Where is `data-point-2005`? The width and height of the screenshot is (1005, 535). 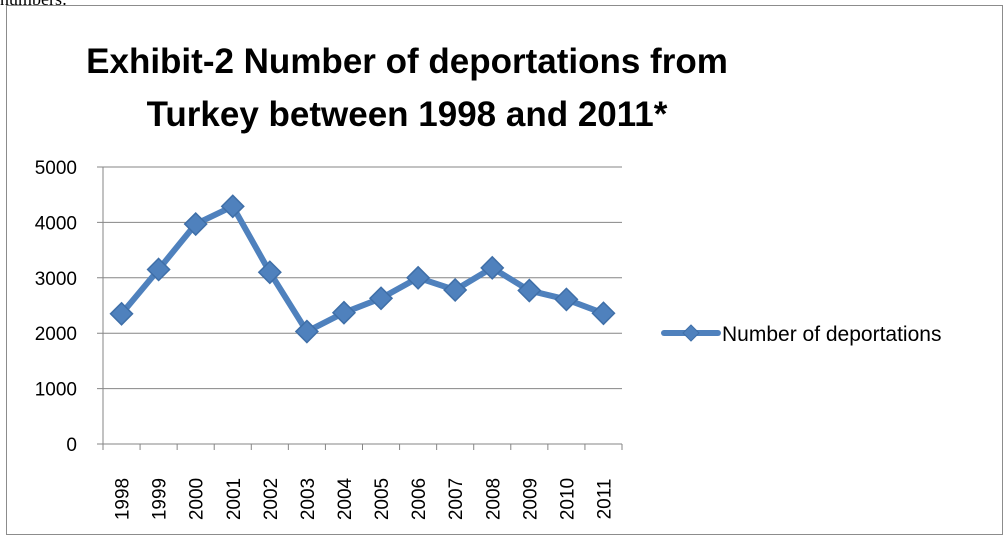 data-point-2005 is located at coordinates (381, 298).